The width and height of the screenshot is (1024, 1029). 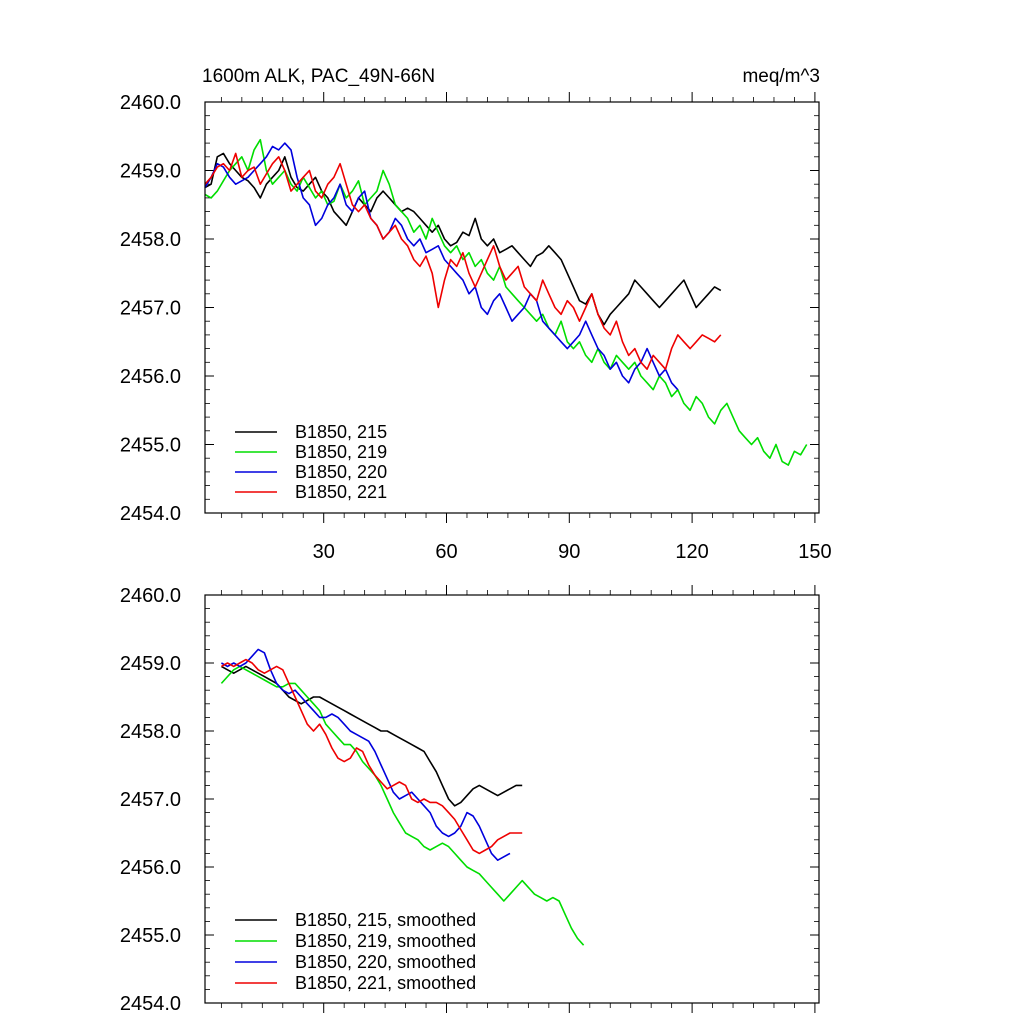 What do you see at coordinates (324, 552) in the screenshot?
I see `x-tick-label: 30` at bounding box center [324, 552].